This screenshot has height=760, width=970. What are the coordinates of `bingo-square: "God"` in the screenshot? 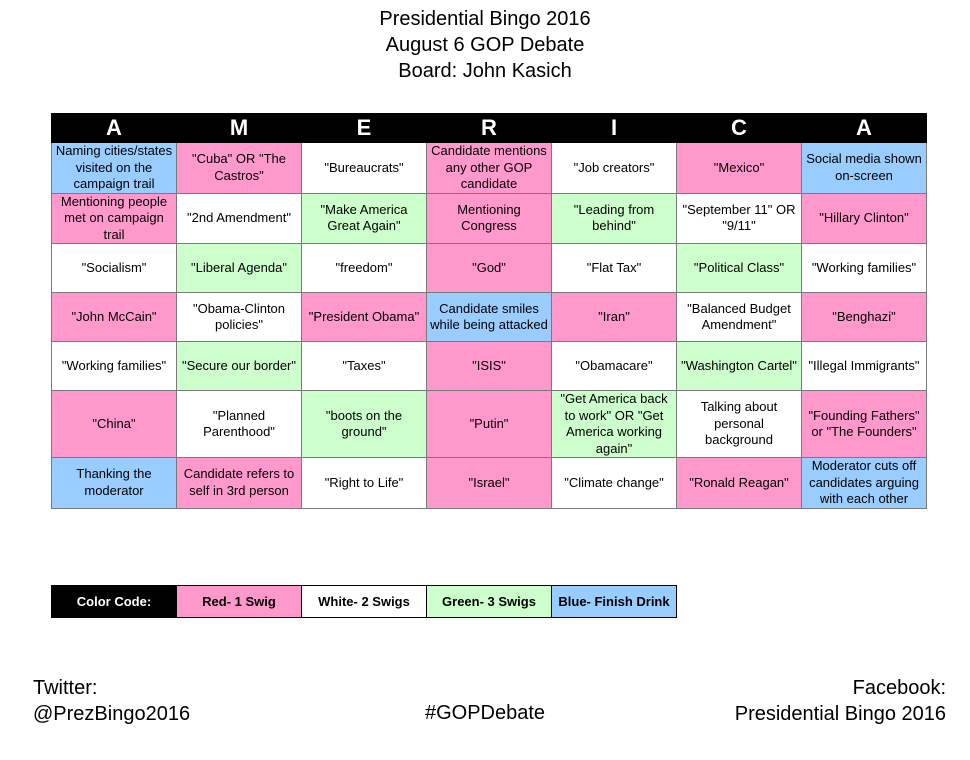 It's located at (489, 268).